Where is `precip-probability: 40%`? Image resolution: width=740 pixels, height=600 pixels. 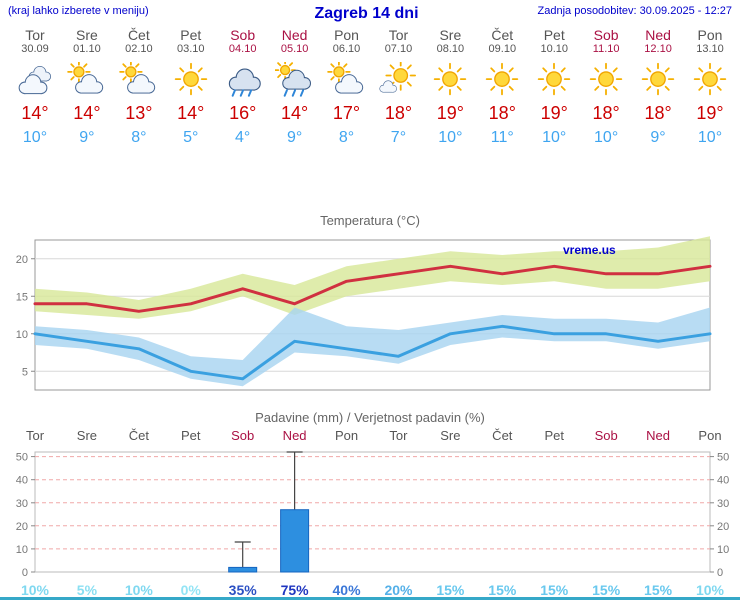
precip-probability: 40% is located at coordinates (346, 590).